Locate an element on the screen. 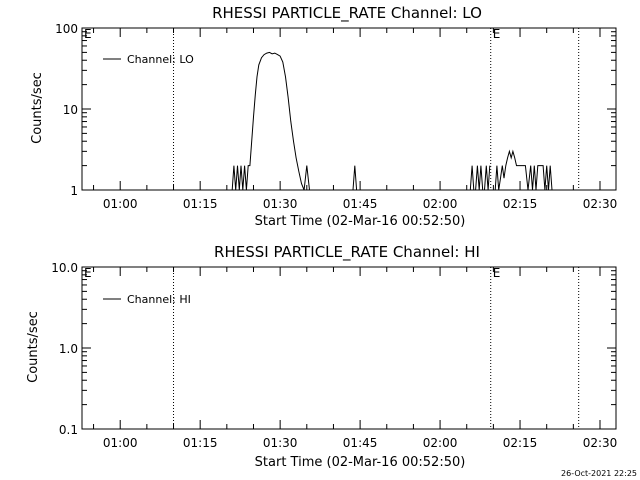 The image size is (640, 480). hi-edge-marker-label: E is located at coordinates (88, 273).